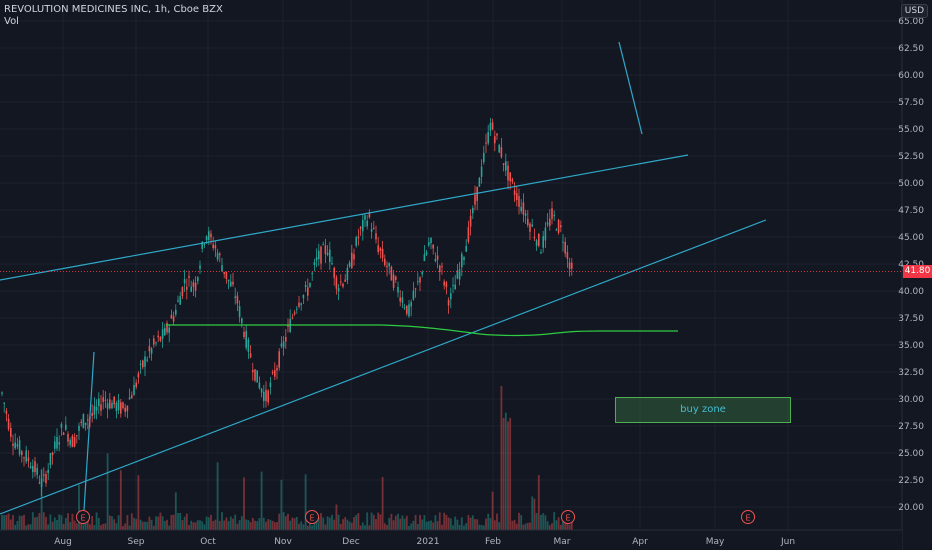 Image resolution: width=932 pixels, height=550 pixels. Describe the element at coordinates (82, 518) in the screenshot. I see `earnings-marker-label: E` at that location.